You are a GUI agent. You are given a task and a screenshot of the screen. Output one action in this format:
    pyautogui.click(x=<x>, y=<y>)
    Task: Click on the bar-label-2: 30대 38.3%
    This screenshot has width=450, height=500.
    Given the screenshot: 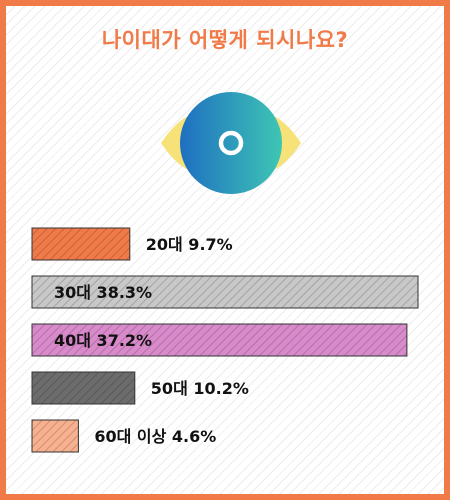 What is the action you would take?
    pyautogui.click(x=103, y=292)
    